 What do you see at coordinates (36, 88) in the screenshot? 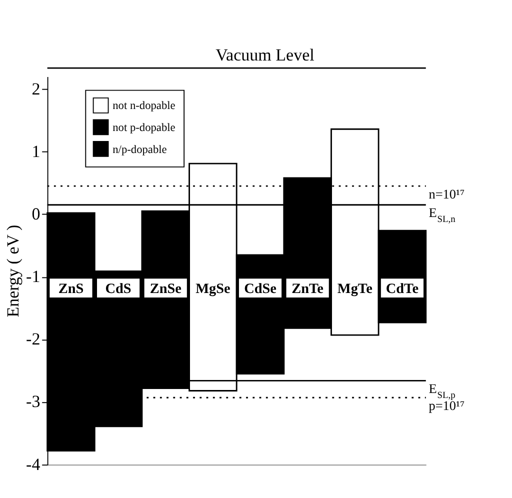
I see `y-tick-label: 2` at bounding box center [36, 88].